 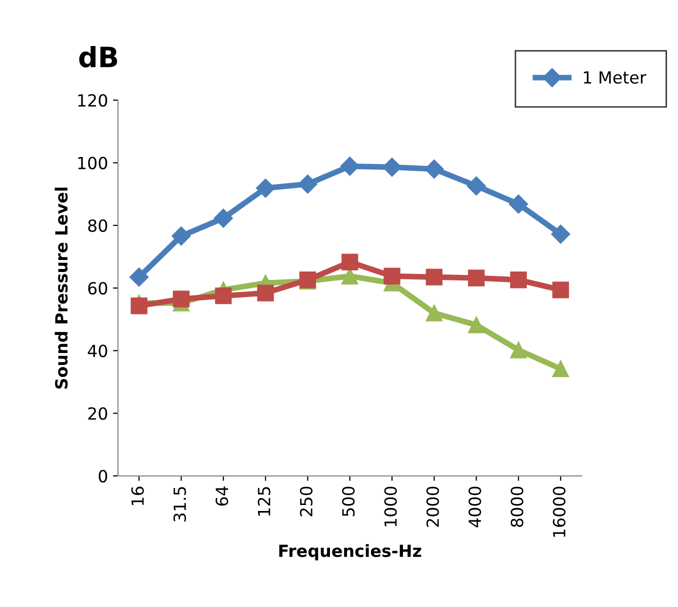 I want to click on y-tick-label: 20, so click(x=98, y=413).